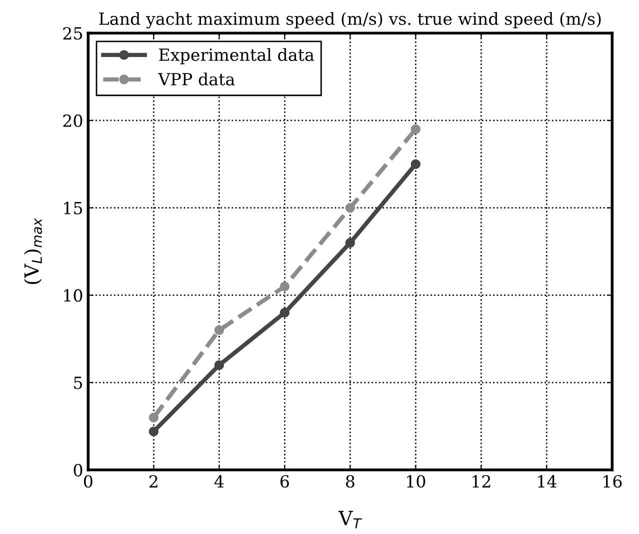  Describe the element at coordinates (78, 470) in the screenshot. I see `y-tick-label: 0` at that location.